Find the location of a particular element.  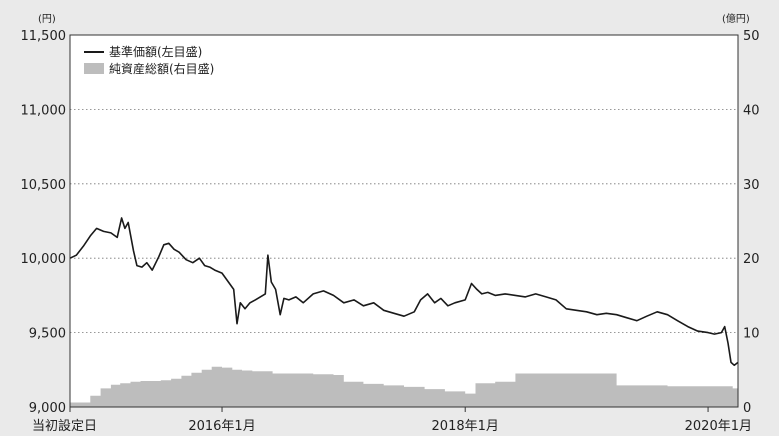

right-tick-label: 30 is located at coordinates (751, 185).